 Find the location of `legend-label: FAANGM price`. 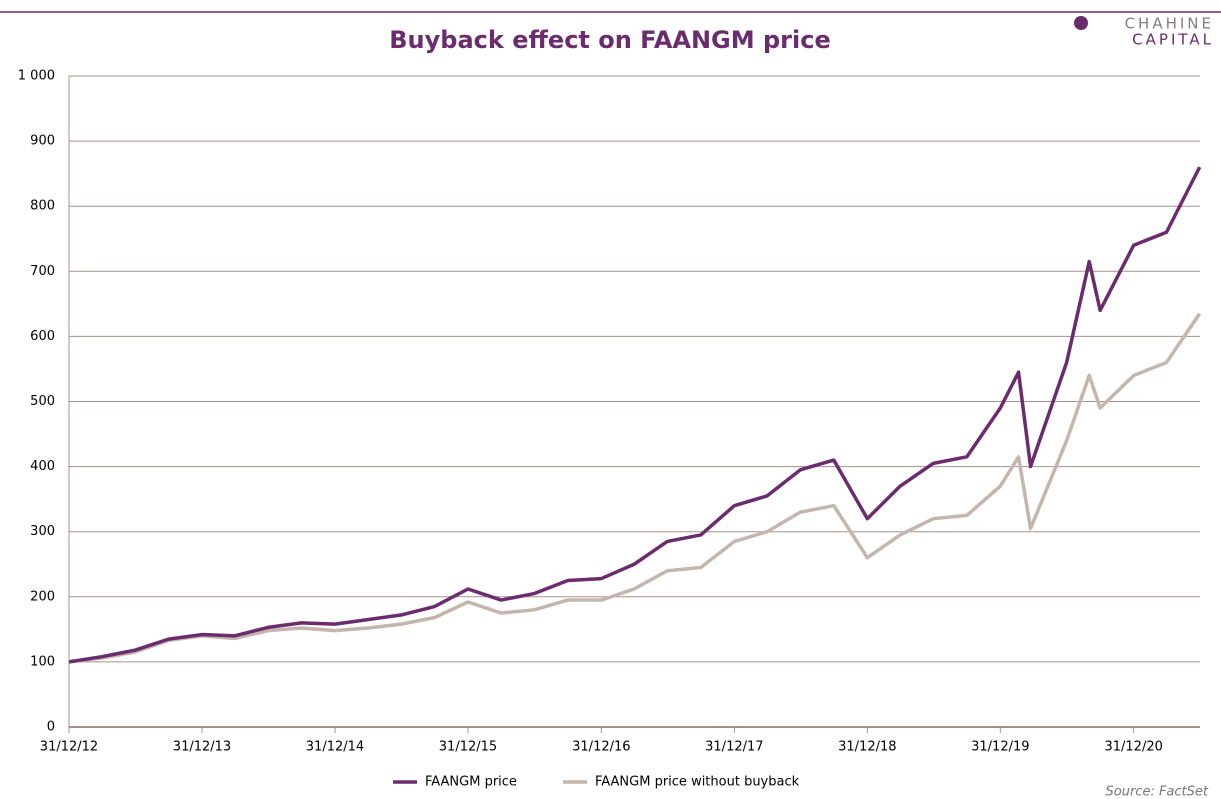

legend-label: FAANGM price is located at coordinates (471, 782).